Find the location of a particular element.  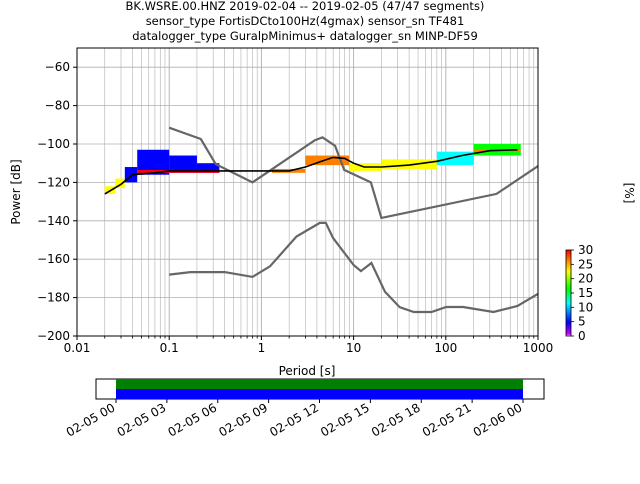

colorbar-tick-label: 15 is located at coordinates (585, 293).